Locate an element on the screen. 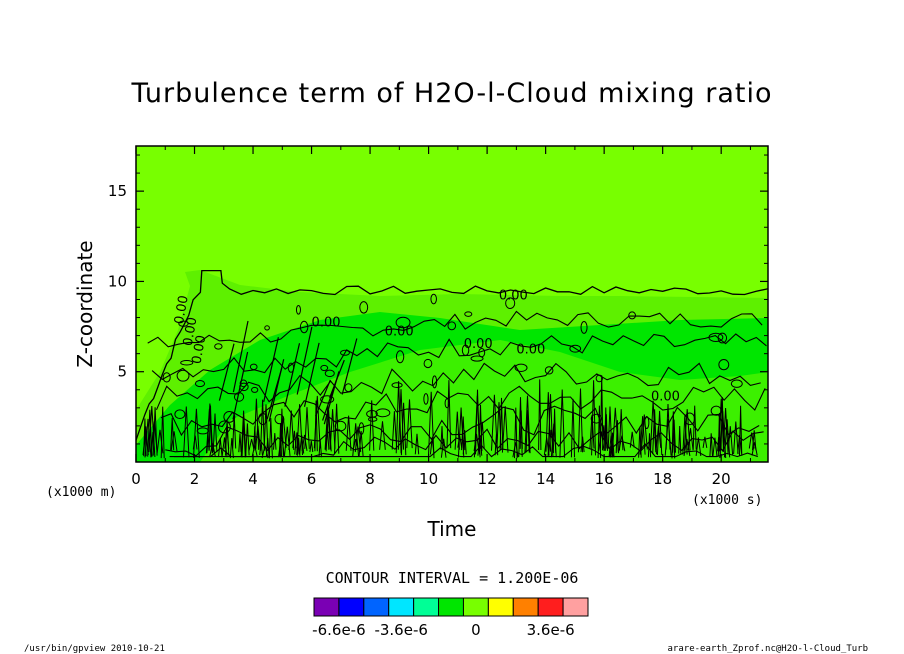 This screenshot has height=654, width=904. contour-labels: 0.000.000.000.000.000.00 0.000.000.00 is located at coordinates (426, 346).